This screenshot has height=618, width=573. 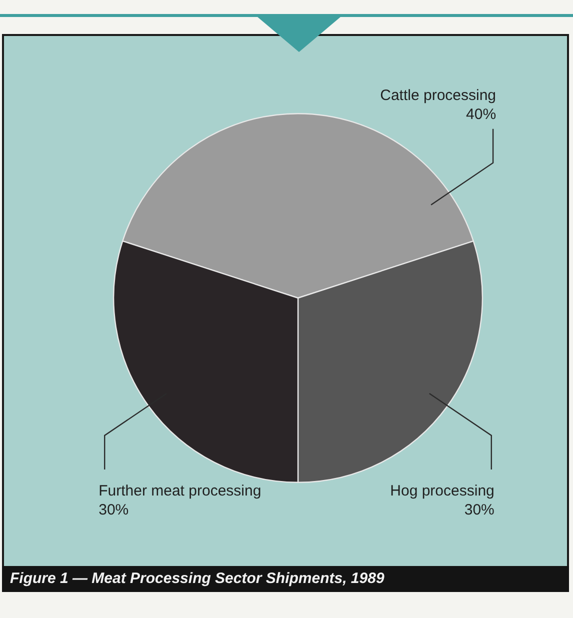 I want to click on text: Figure 1 — Meat Processing Sector Shipments, 1989, so click(x=285, y=579).